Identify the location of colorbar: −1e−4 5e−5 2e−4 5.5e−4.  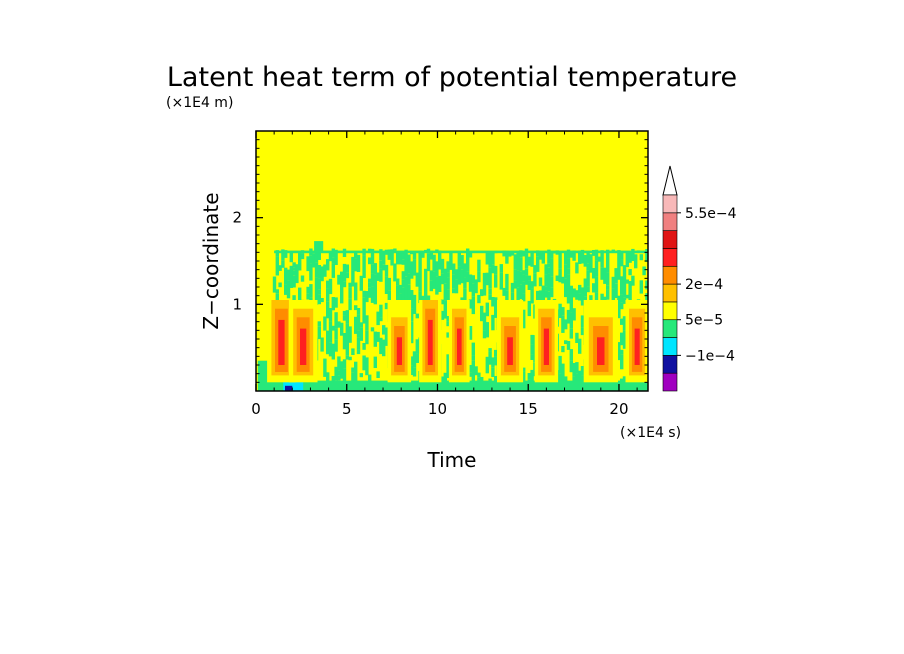
(699, 278).